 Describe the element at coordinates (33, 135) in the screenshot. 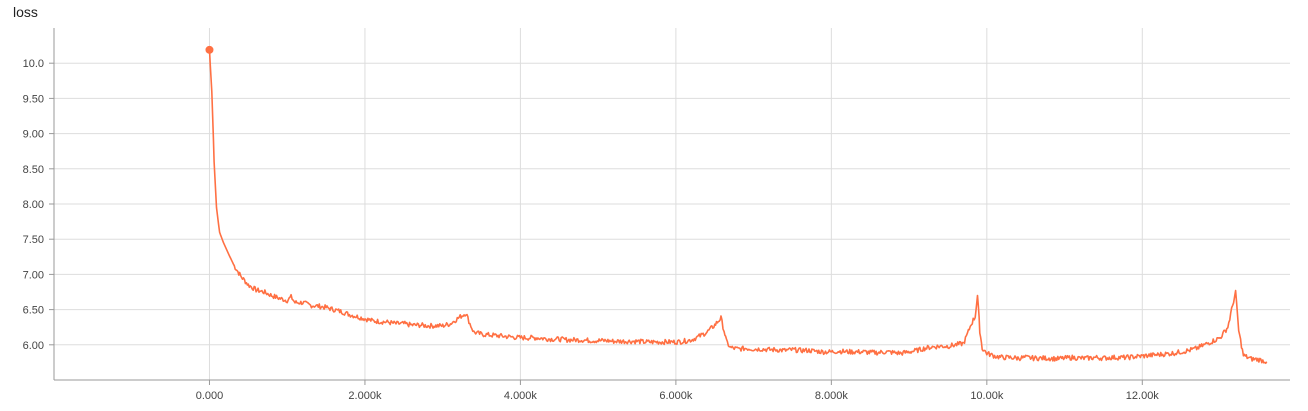

I see `y-tick-label-6: 9.00` at that location.